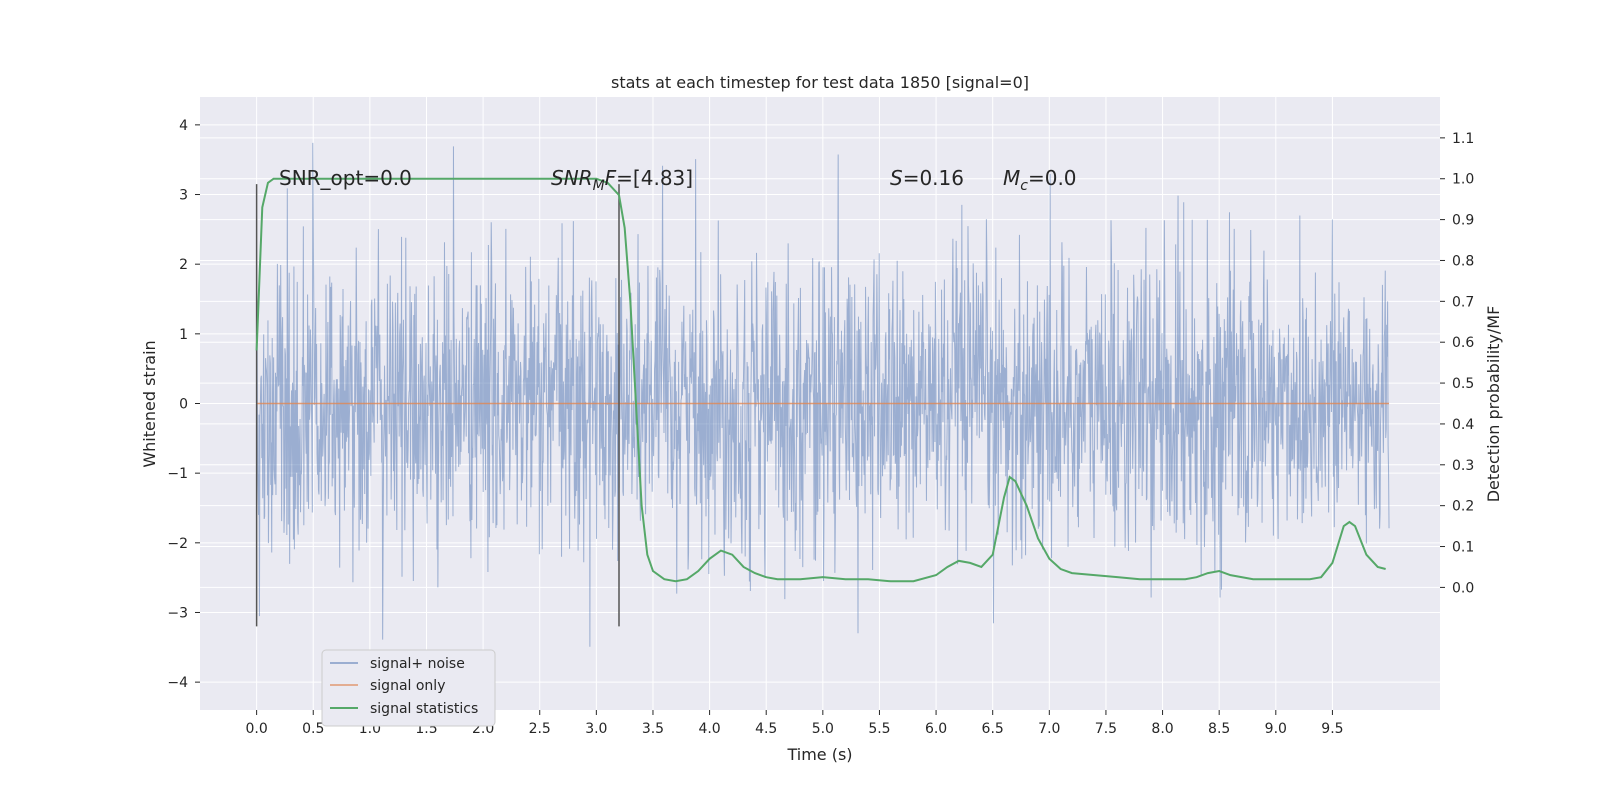 Image resolution: width=1600 pixels, height=800 pixels. I want to click on y-right-tick-label: 0.1, so click(1463, 548).